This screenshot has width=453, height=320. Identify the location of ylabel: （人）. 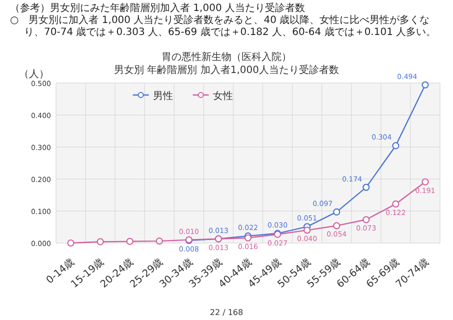
(34, 74).